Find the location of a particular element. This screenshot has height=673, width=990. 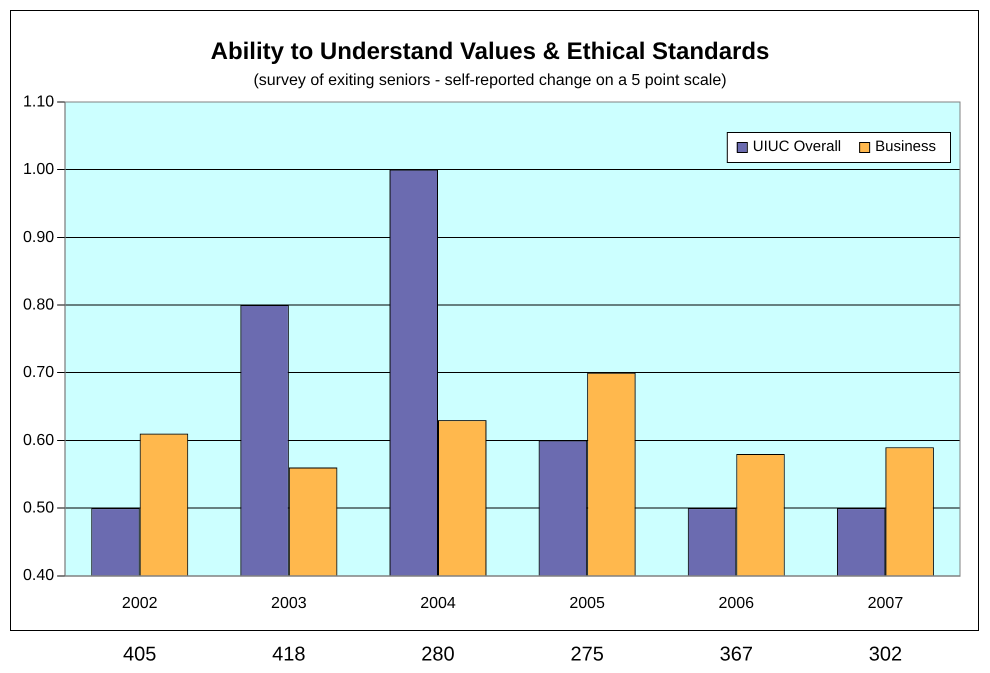

annotation: 302 is located at coordinates (885, 655).